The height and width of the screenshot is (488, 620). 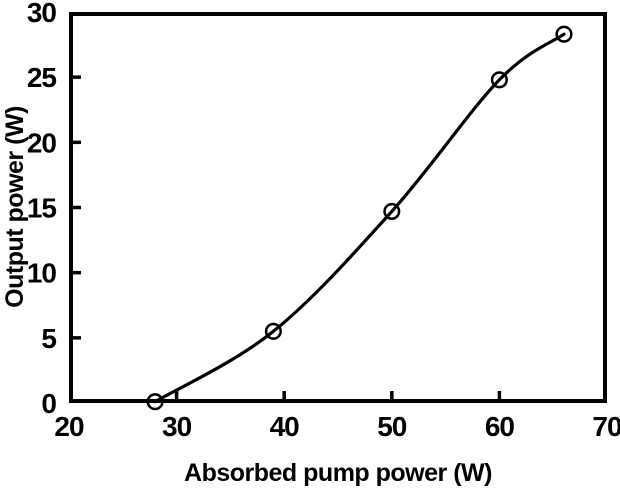 What do you see at coordinates (42, 14) in the screenshot?
I see `y-tick-label: 30` at bounding box center [42, 14].